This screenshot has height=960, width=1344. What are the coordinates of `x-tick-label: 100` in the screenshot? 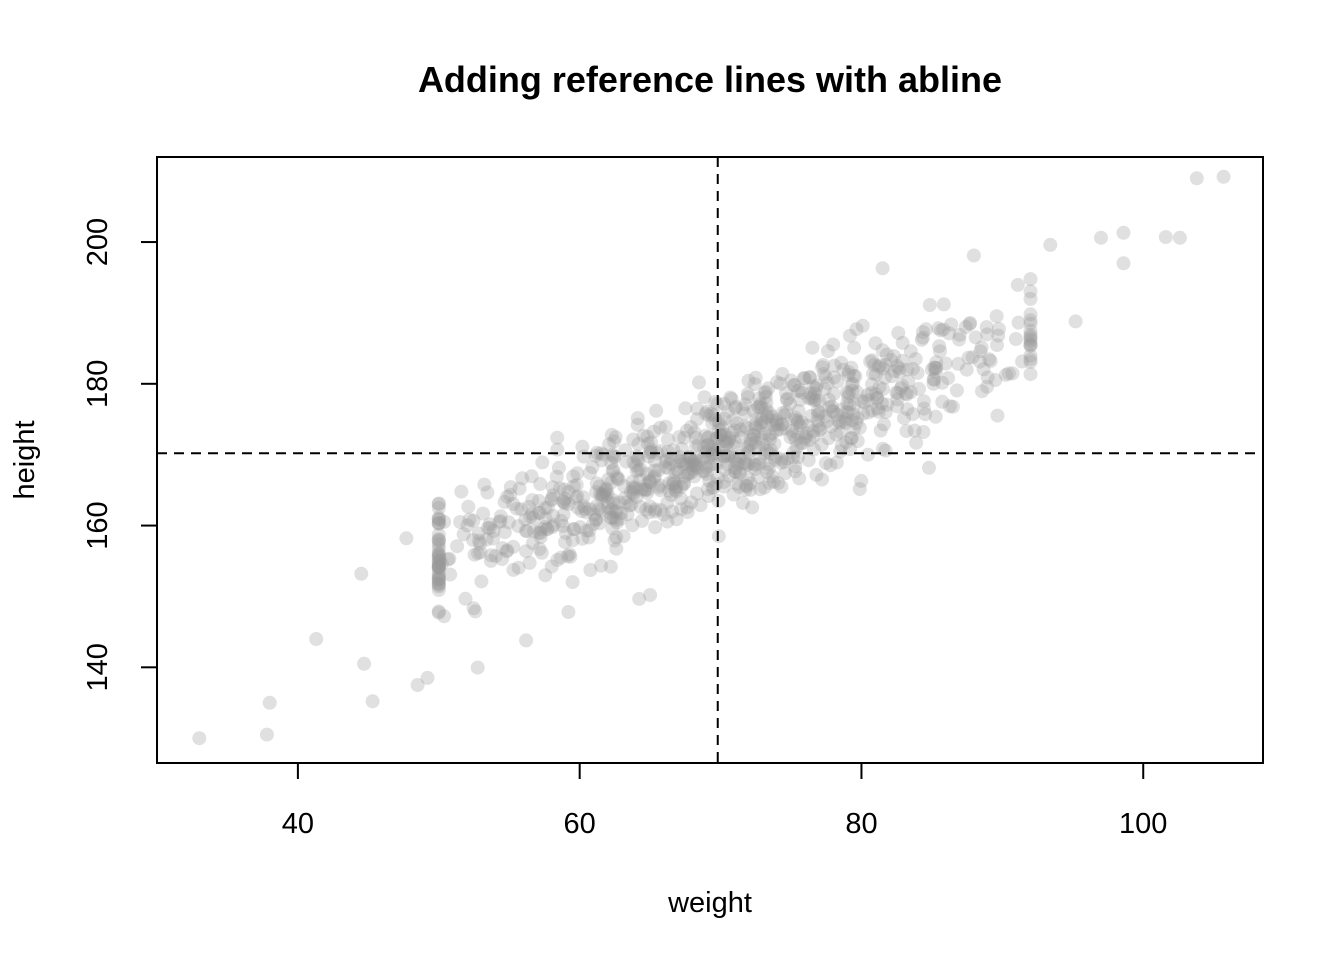 It's located at (1143, 824).